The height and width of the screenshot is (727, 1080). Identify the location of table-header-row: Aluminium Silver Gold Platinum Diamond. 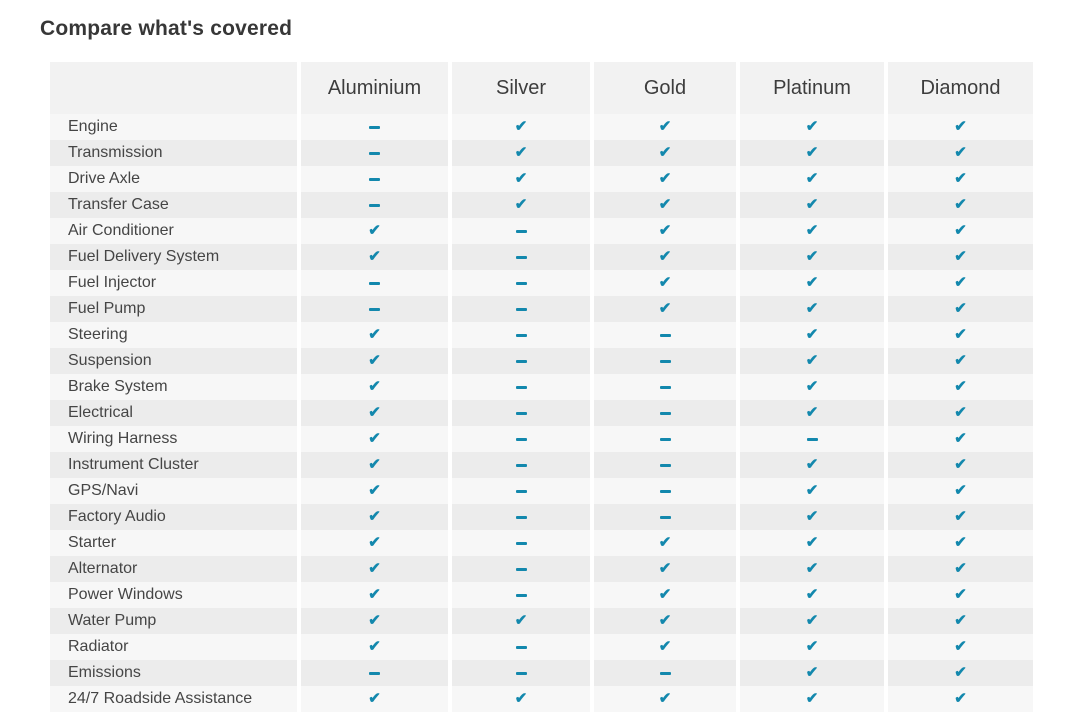
(541, 88).